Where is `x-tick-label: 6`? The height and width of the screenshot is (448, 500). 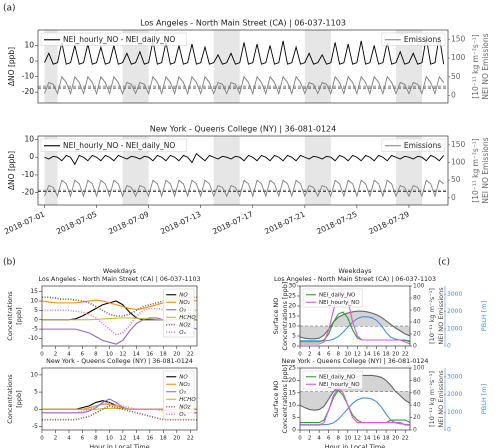 x-tick-label: 6 is located at coordinates (329, 355).